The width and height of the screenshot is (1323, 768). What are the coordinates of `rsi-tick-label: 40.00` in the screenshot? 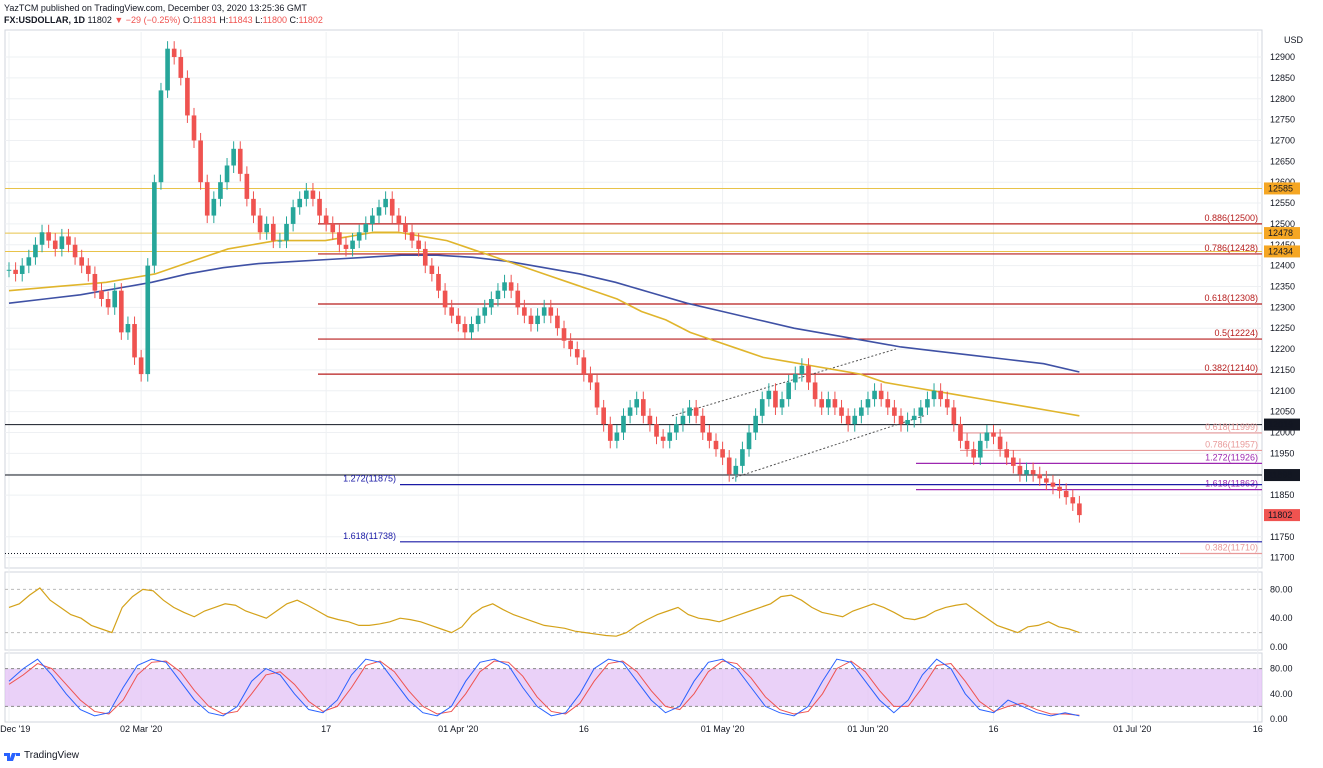 It's located at (1281, 618).